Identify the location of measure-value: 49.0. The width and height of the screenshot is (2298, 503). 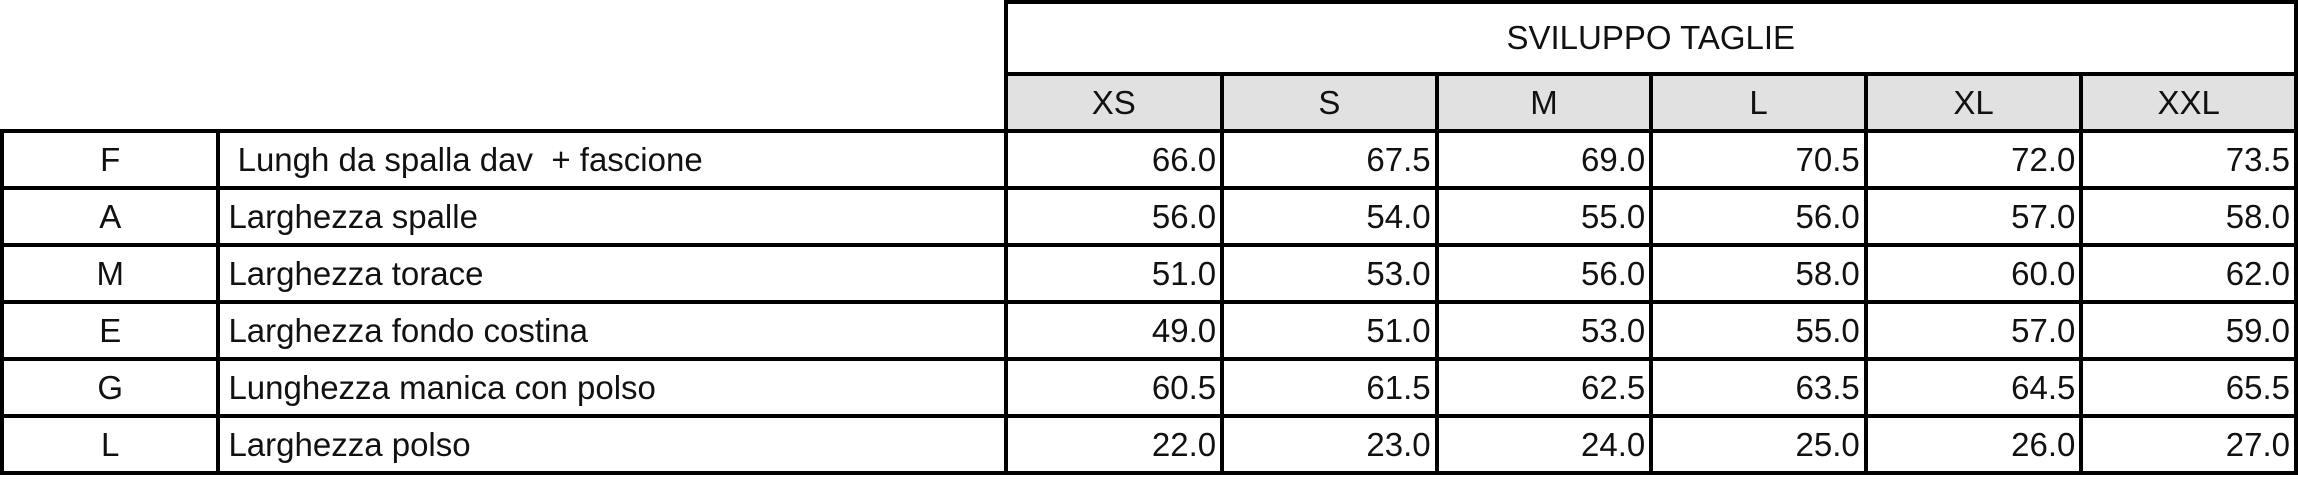
(1114, 330).